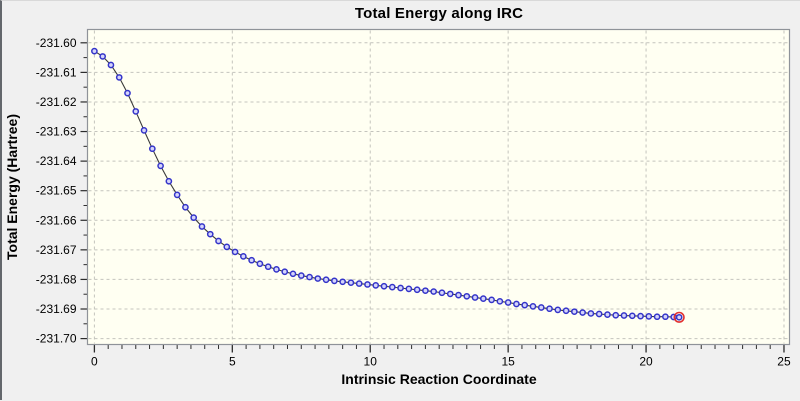  I want to click on y-tick-label: -231.68, so click(56, 279).